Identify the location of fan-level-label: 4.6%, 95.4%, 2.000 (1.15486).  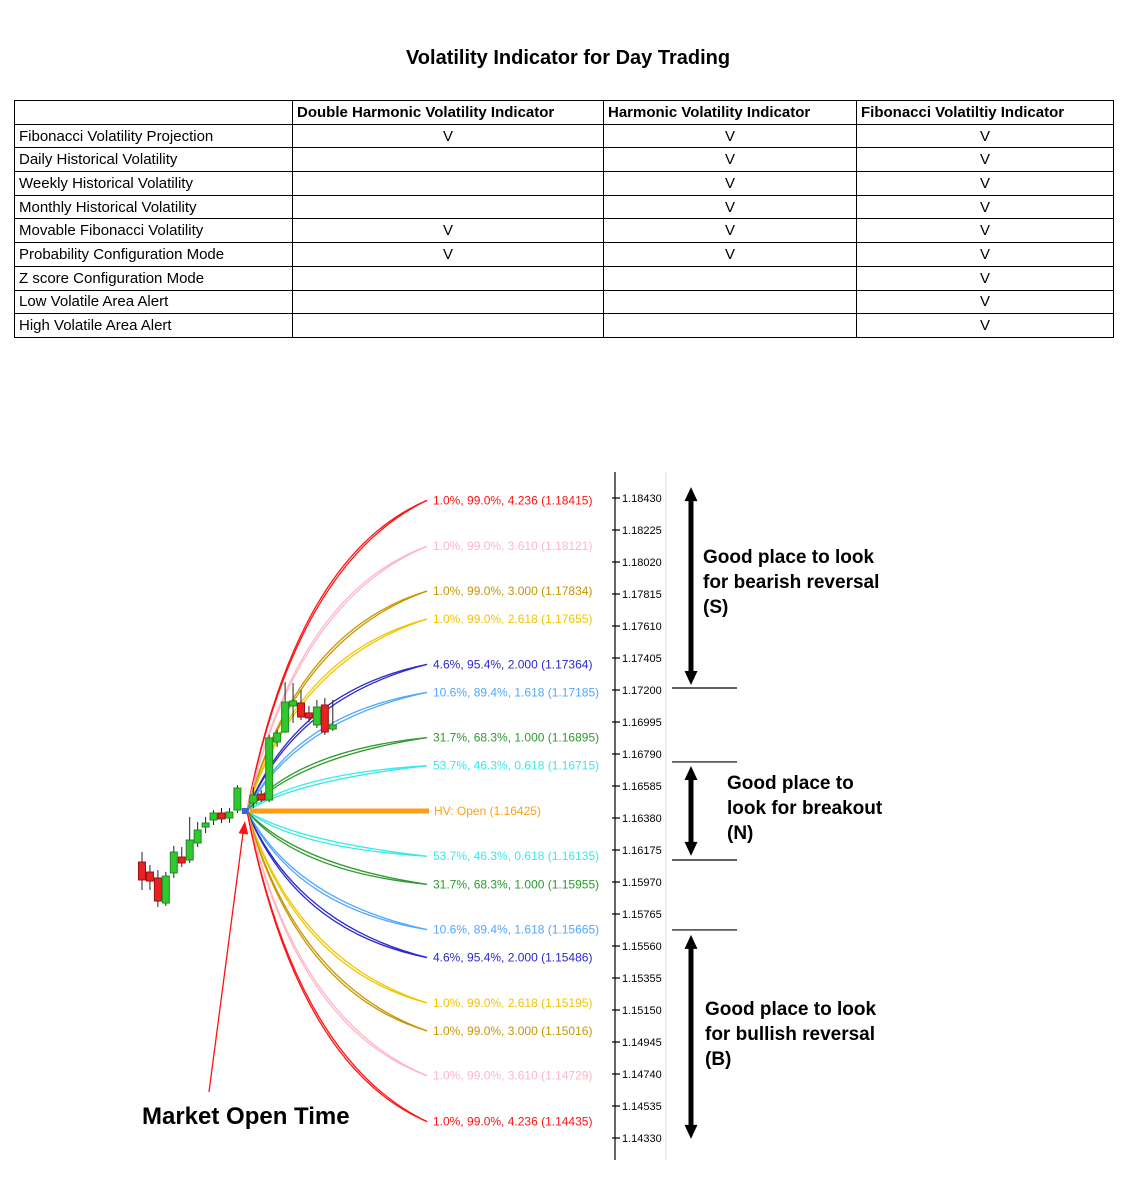
(512, 958).